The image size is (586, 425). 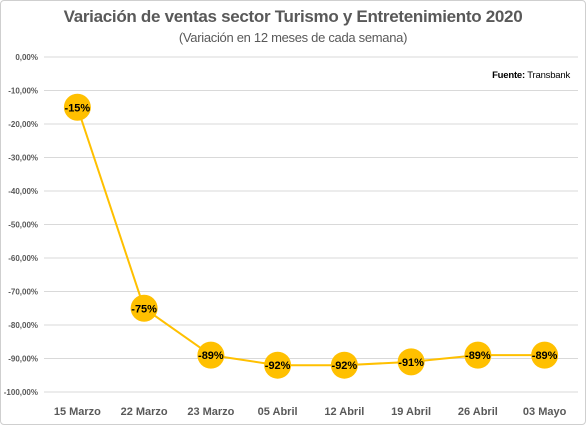 What do you see at coordinates (26, 57) in the screenshot?
I see `y-tick-label: 0,00%` at bounding box center [26, 57].